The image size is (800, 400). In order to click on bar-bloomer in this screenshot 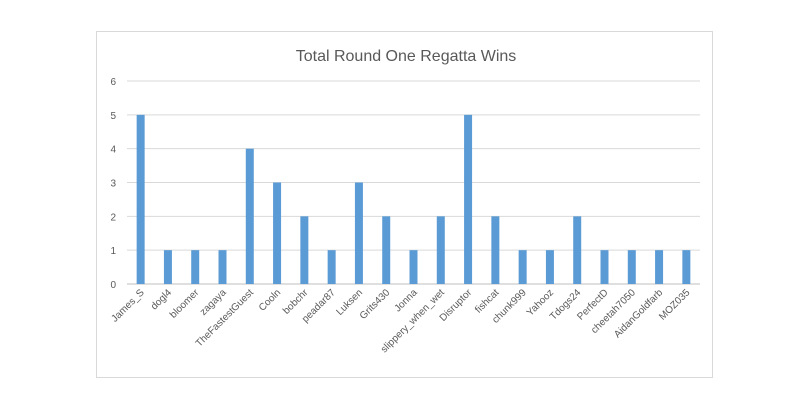, I will do `click(195, 267)`.